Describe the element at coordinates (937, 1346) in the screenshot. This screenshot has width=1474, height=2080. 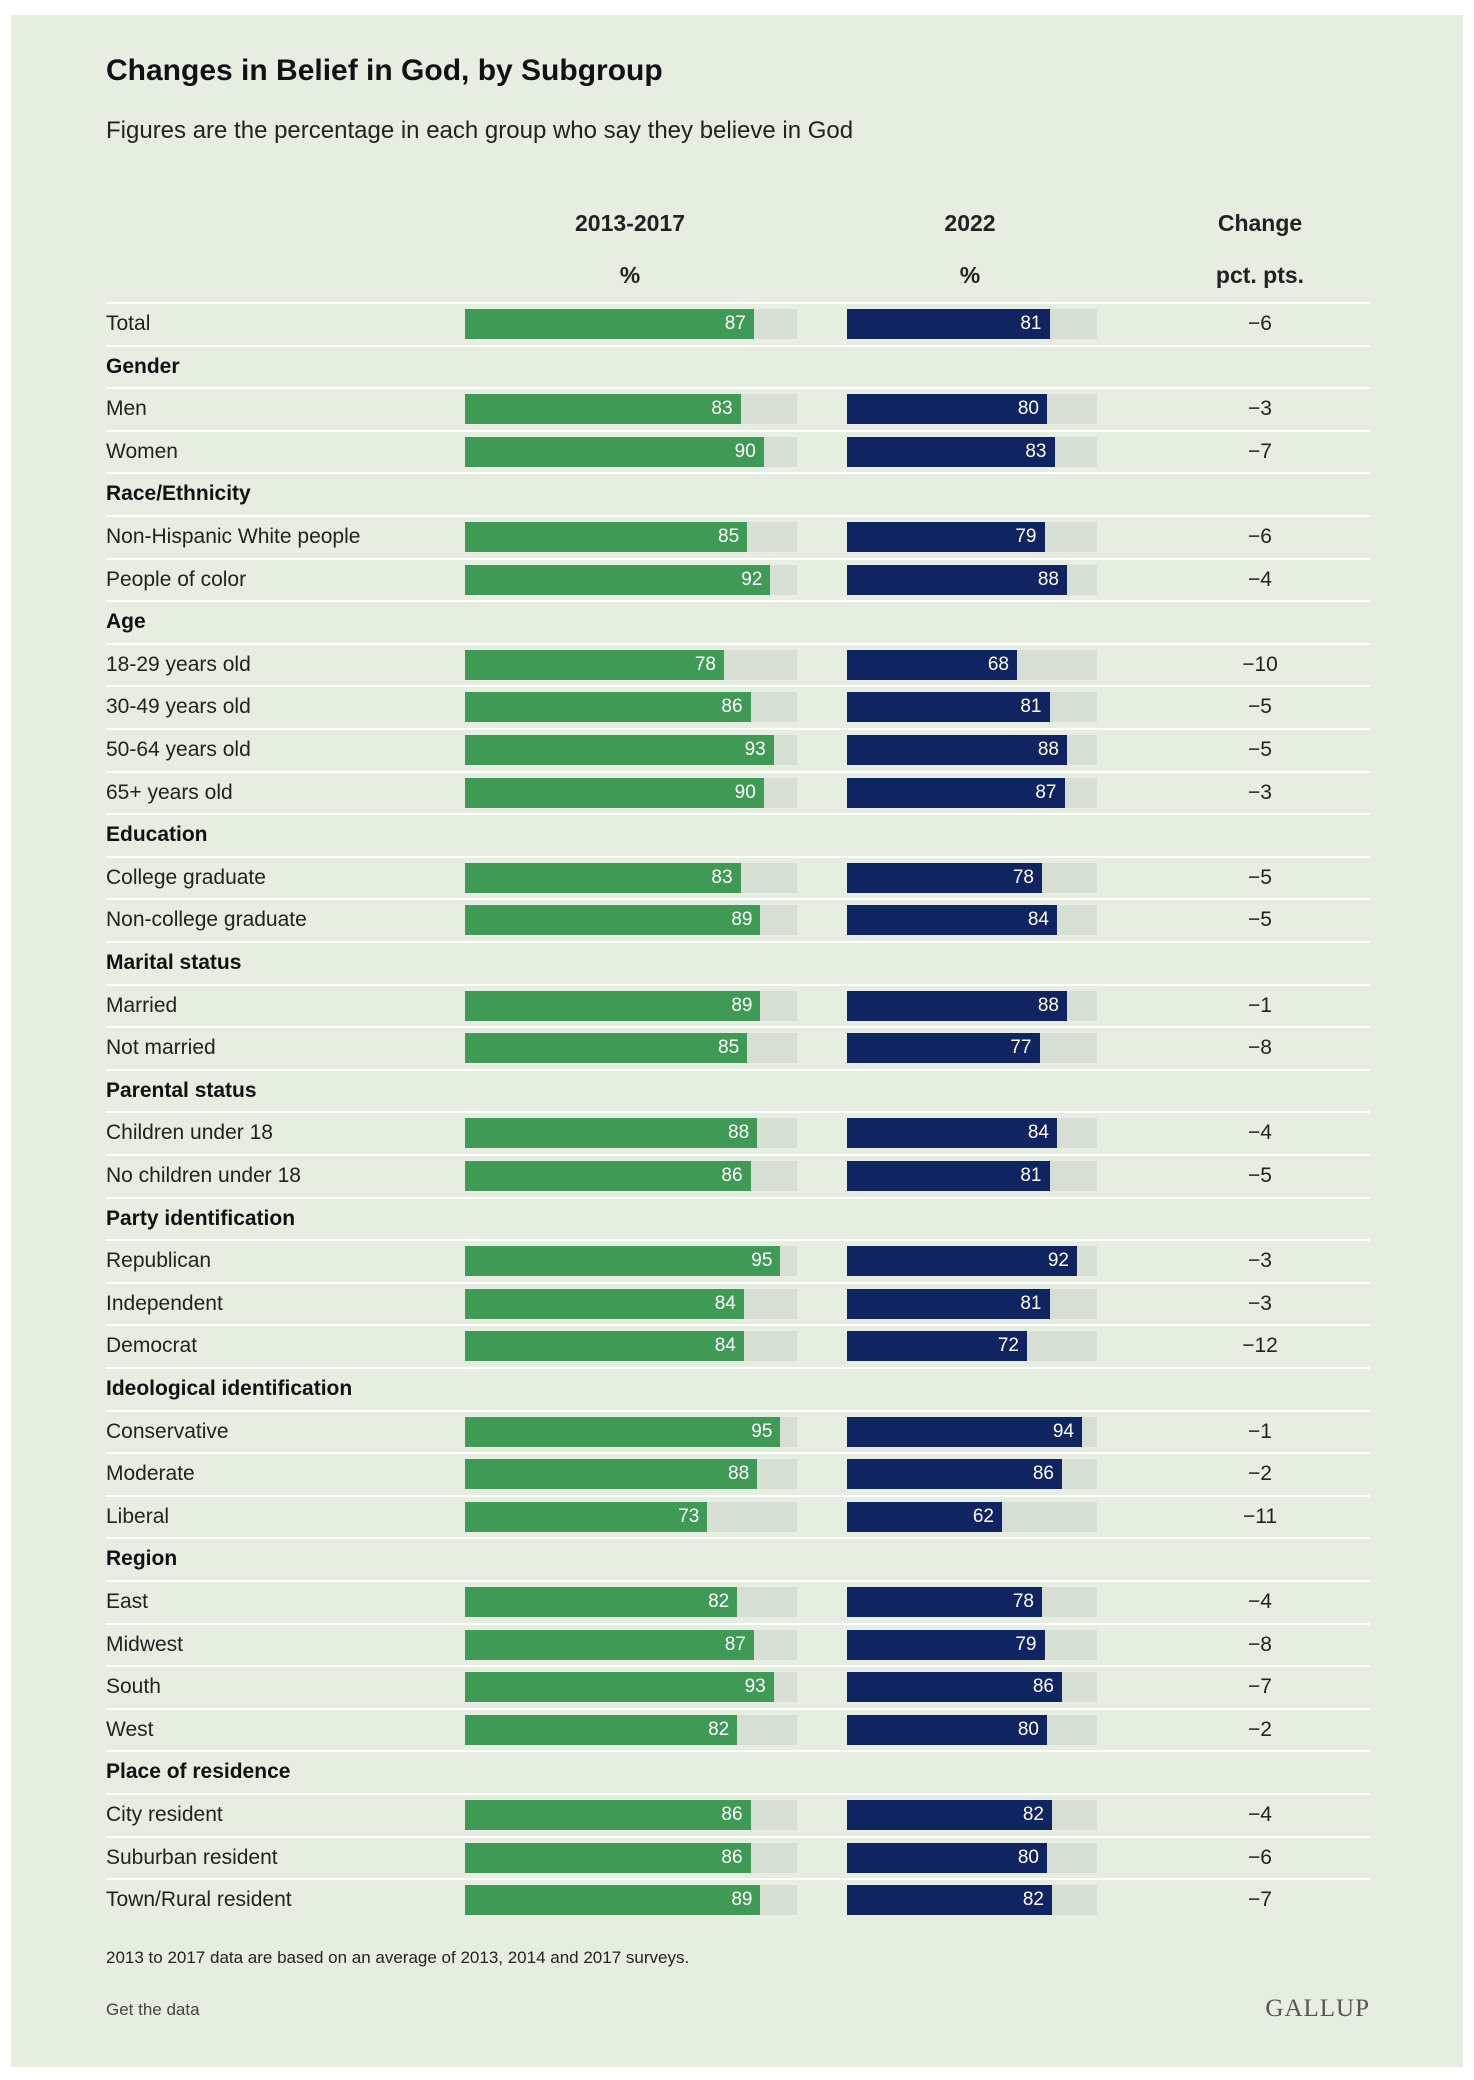
I see `bar-2022: 72` at that location.